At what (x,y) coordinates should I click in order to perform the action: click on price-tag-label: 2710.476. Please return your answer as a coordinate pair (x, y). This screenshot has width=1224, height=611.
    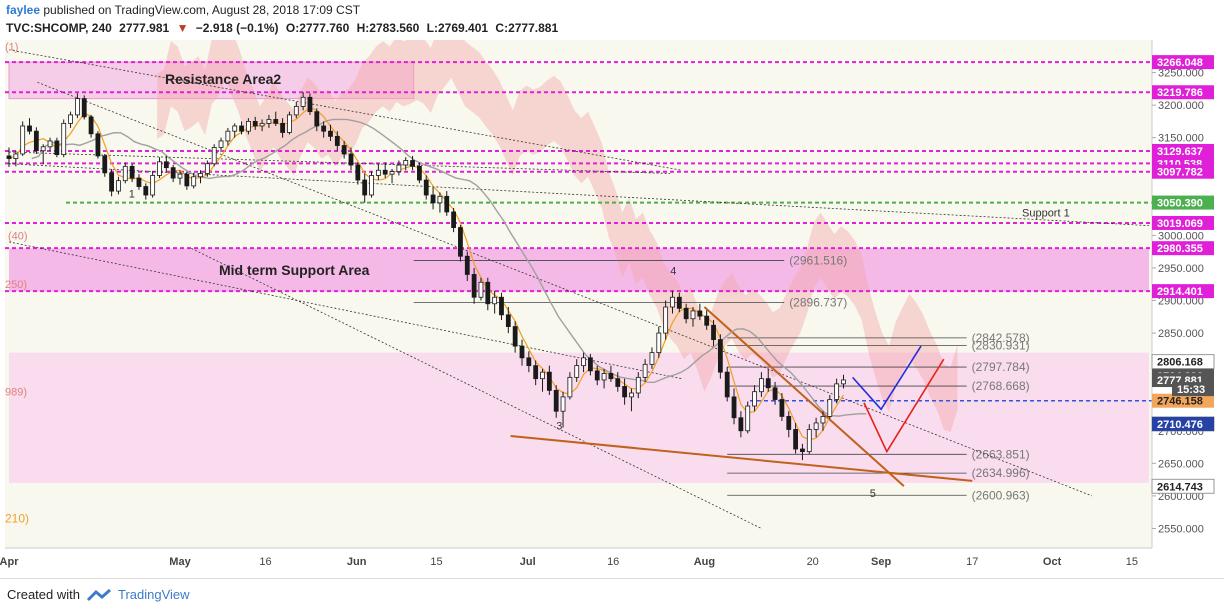
    Looking at the image, I should click on (1180, 425).